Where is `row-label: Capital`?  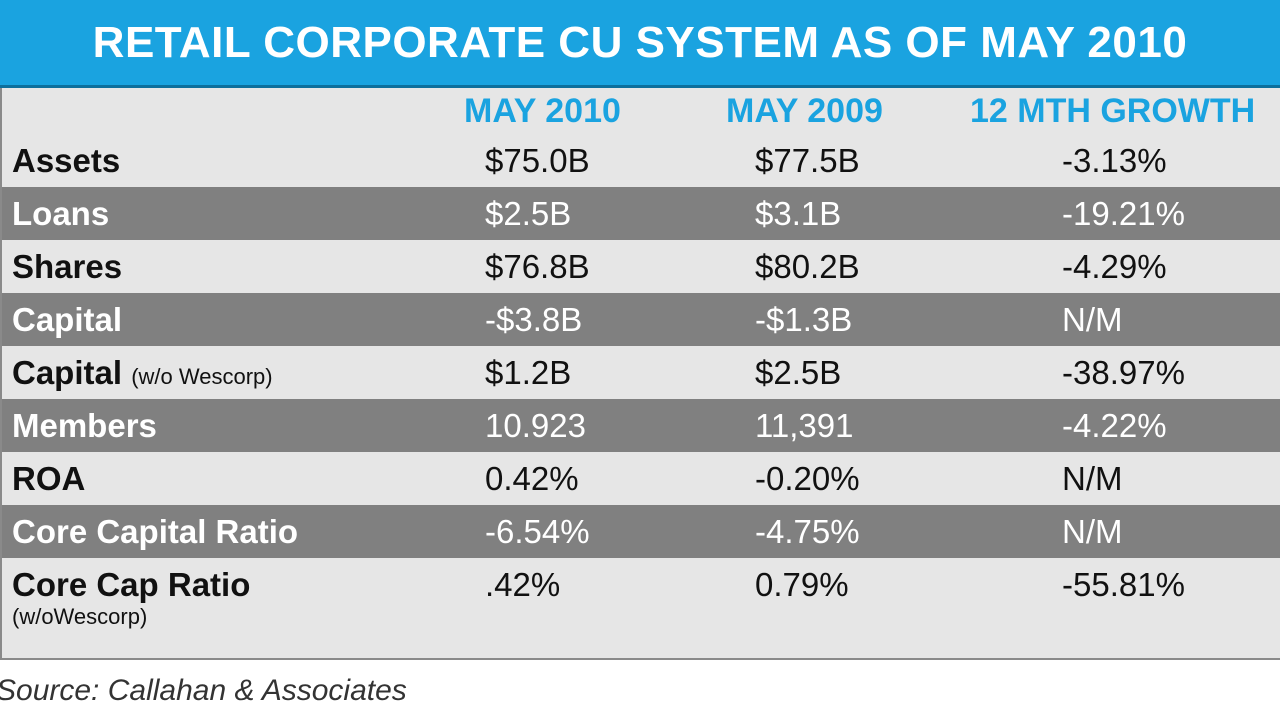 row-label: Capital is located at coordinates (67, 319).